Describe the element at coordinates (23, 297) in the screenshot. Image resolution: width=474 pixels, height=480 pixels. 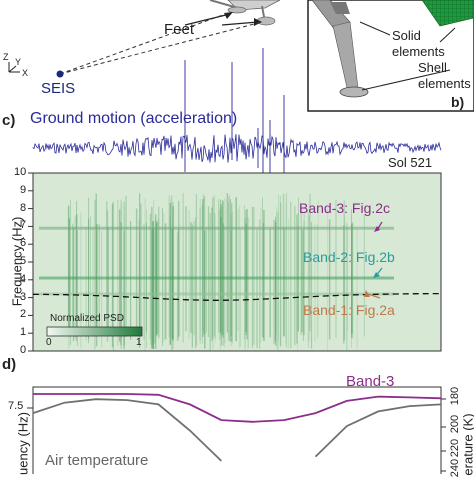
I see `ytick-label: 3` at that location.